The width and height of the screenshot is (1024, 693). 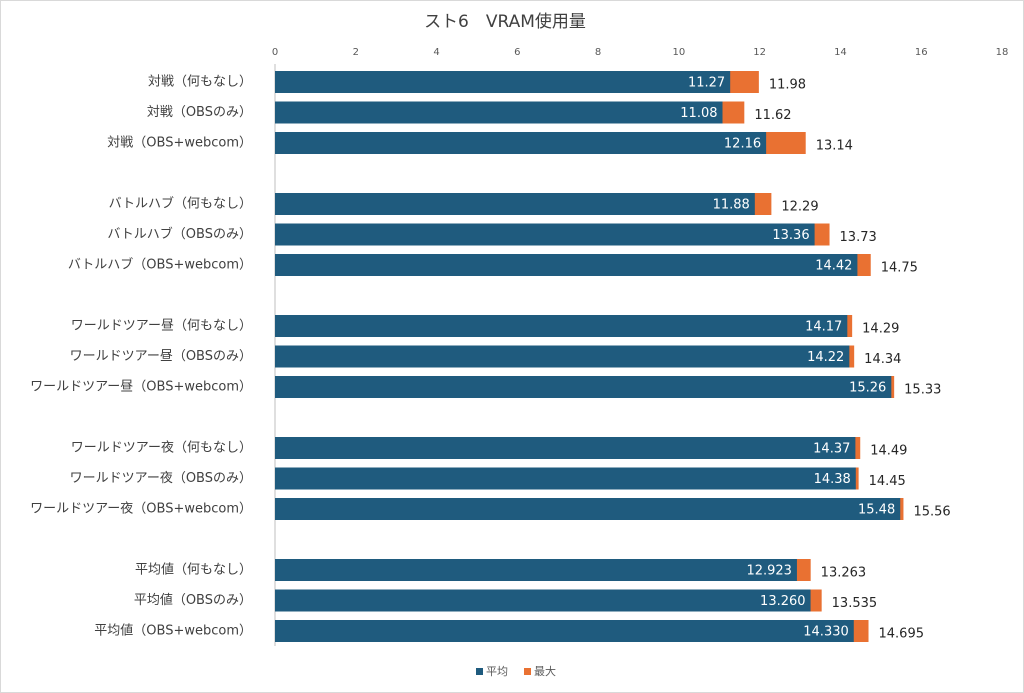 I want to click on category-label: ワールドツアー夜（OBSのみ）, so click(x=161, y=478).